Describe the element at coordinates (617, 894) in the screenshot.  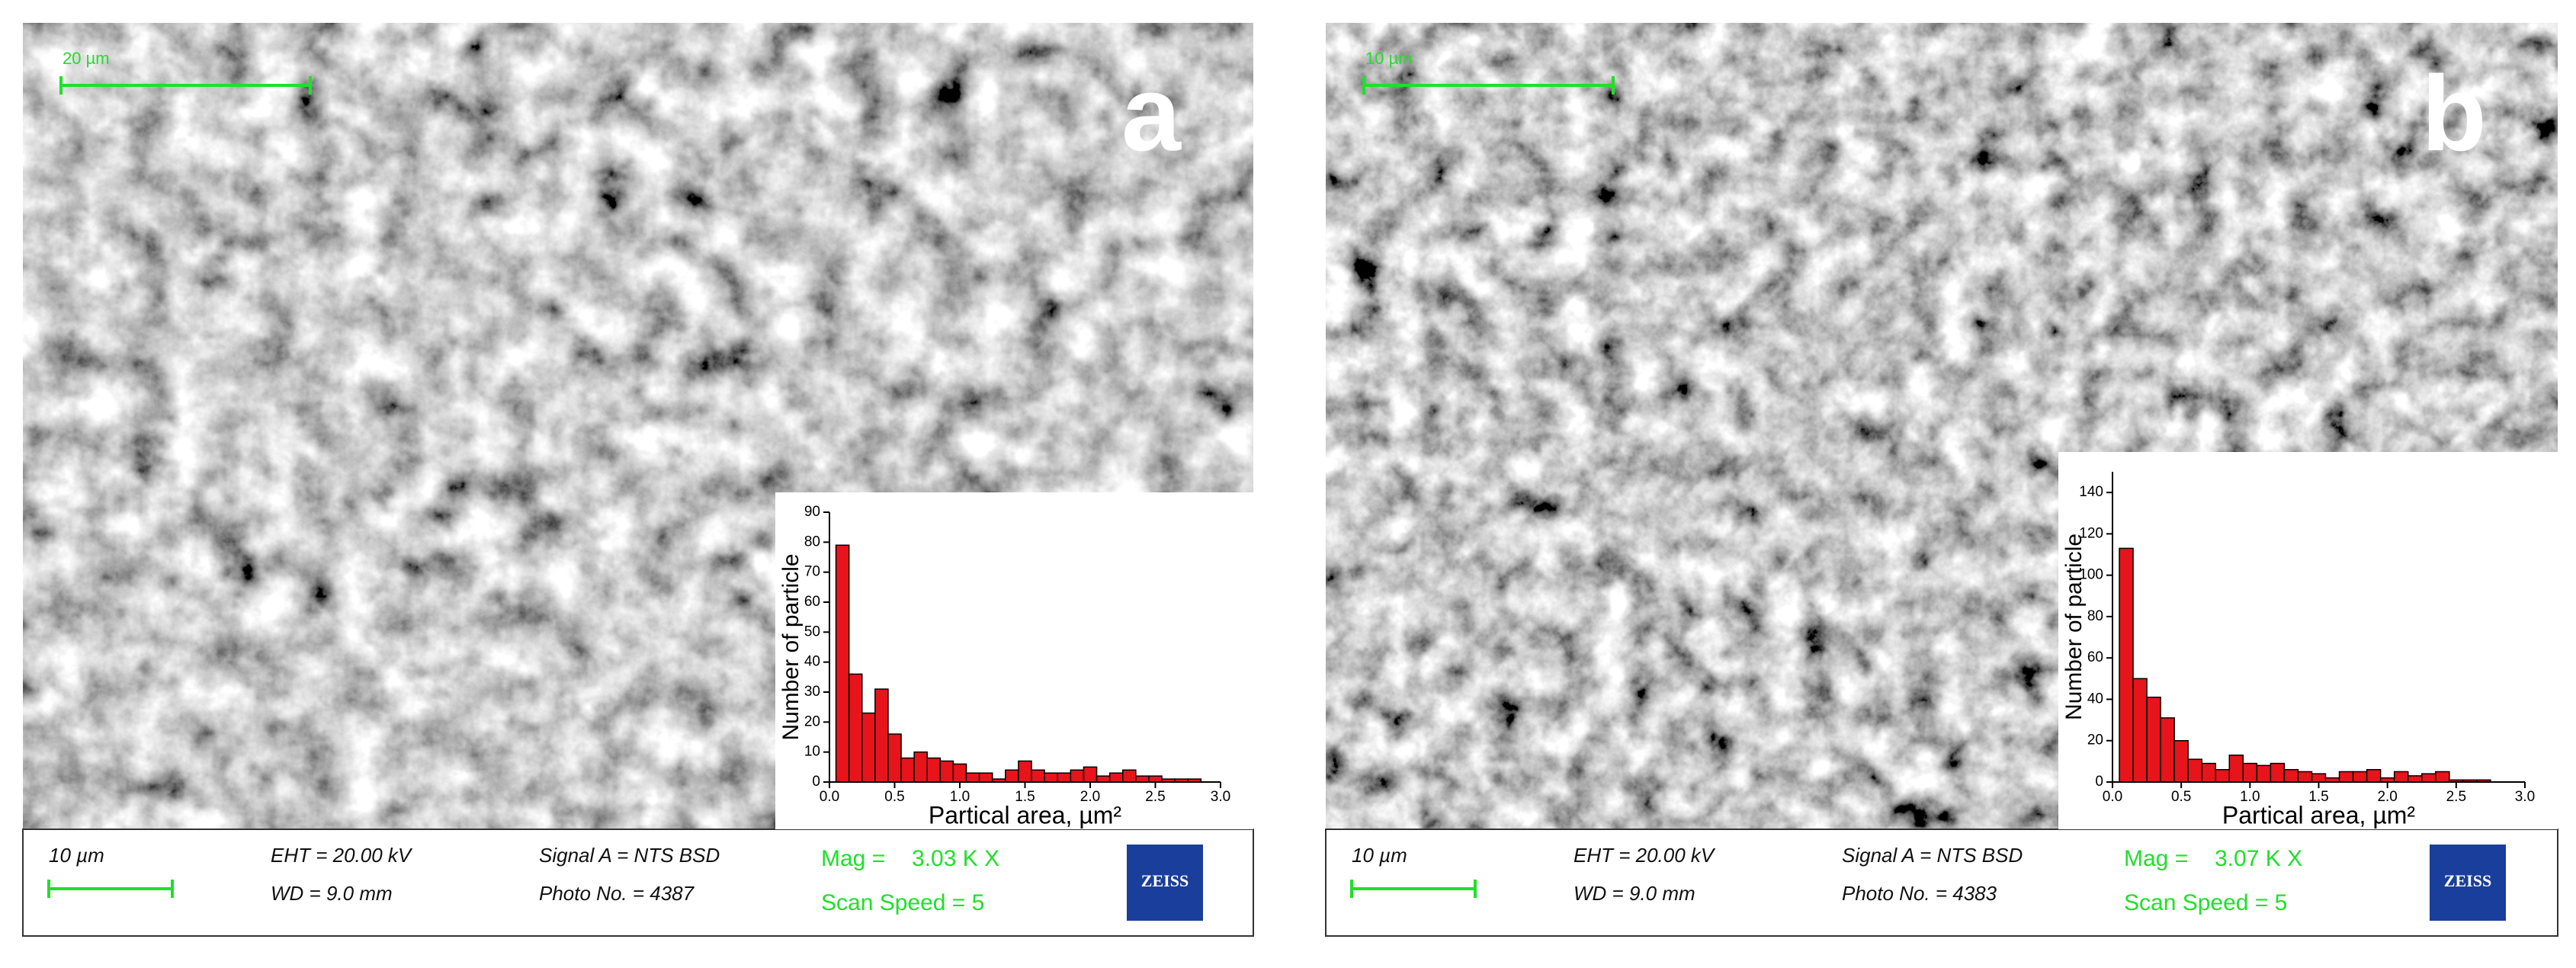
I see `info-photo: Photo No. = 4387` at that location.